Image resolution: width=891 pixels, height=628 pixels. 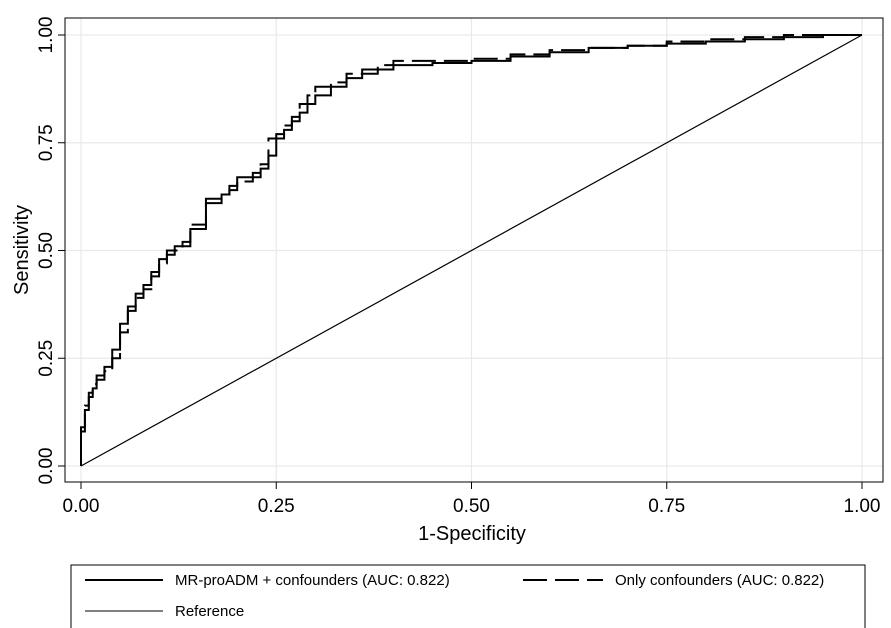 What do you see at coordinates (719, 580) in the screenshot?
I see `legend-label-only-confounders: Only confounders (AUC: 0.822)` at bounding box center [719, 580].